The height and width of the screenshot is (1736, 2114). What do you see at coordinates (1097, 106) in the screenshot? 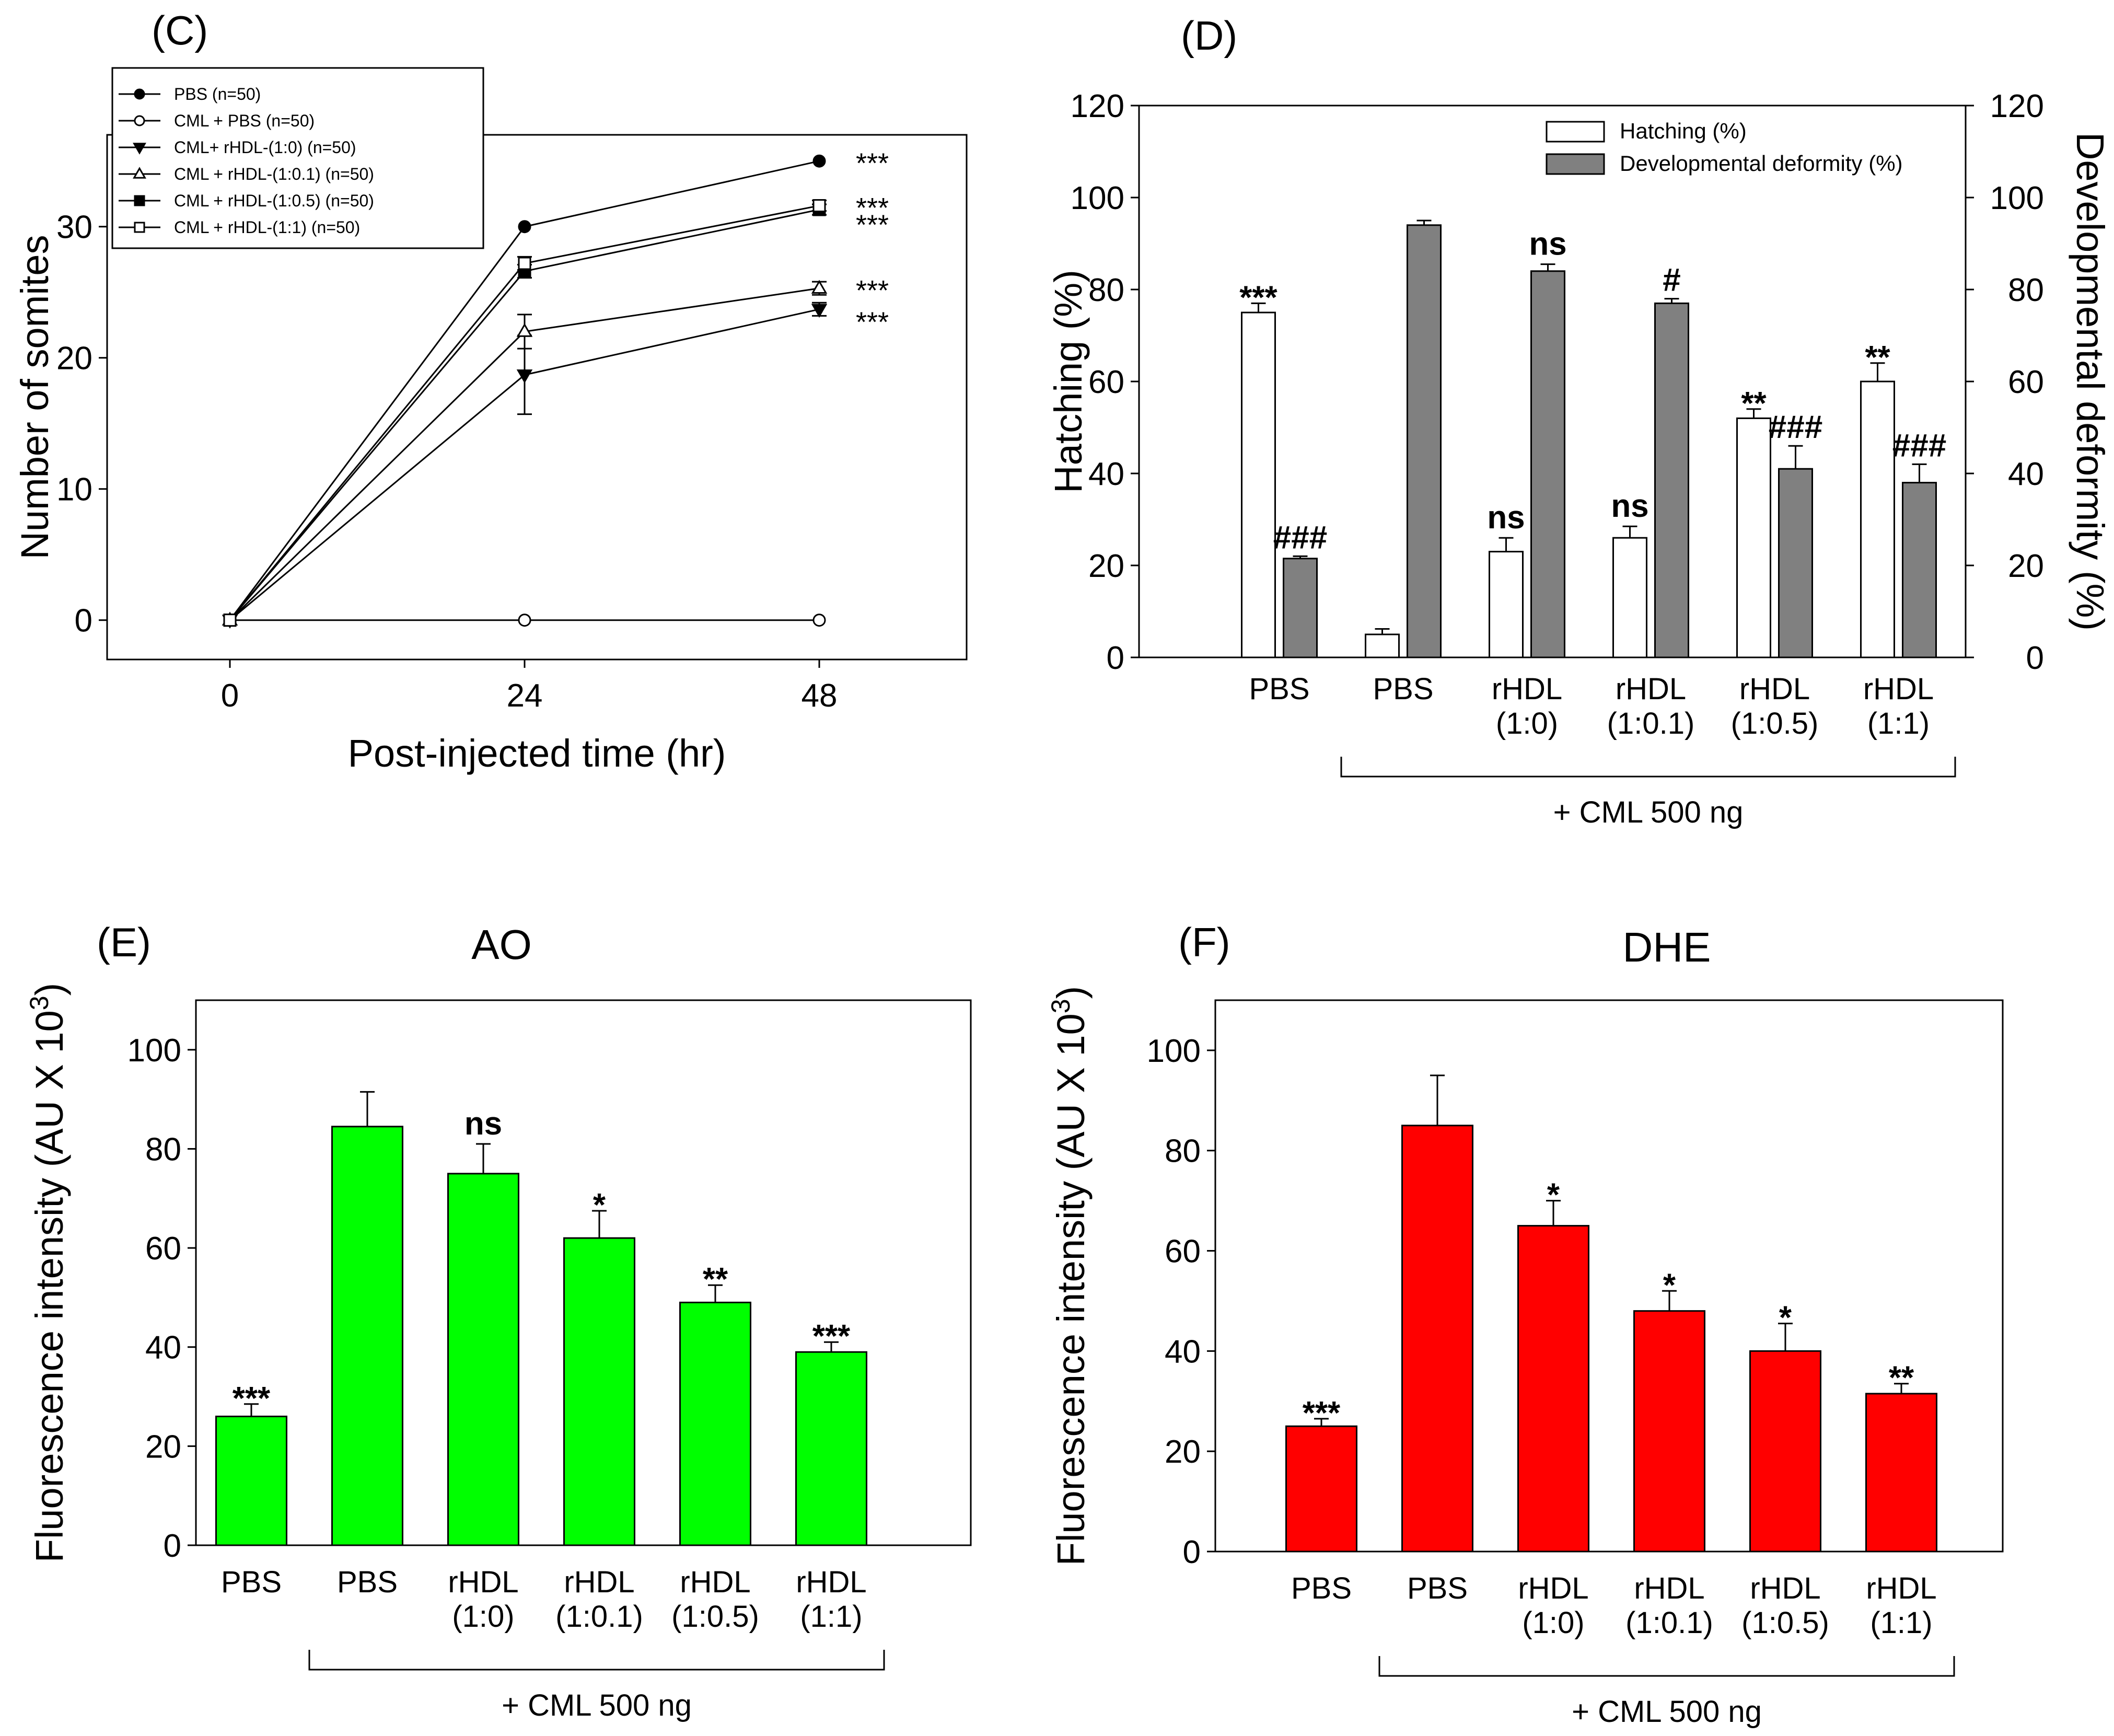
I see `y-tick-label: 120` at bounding box center [1097, 106].